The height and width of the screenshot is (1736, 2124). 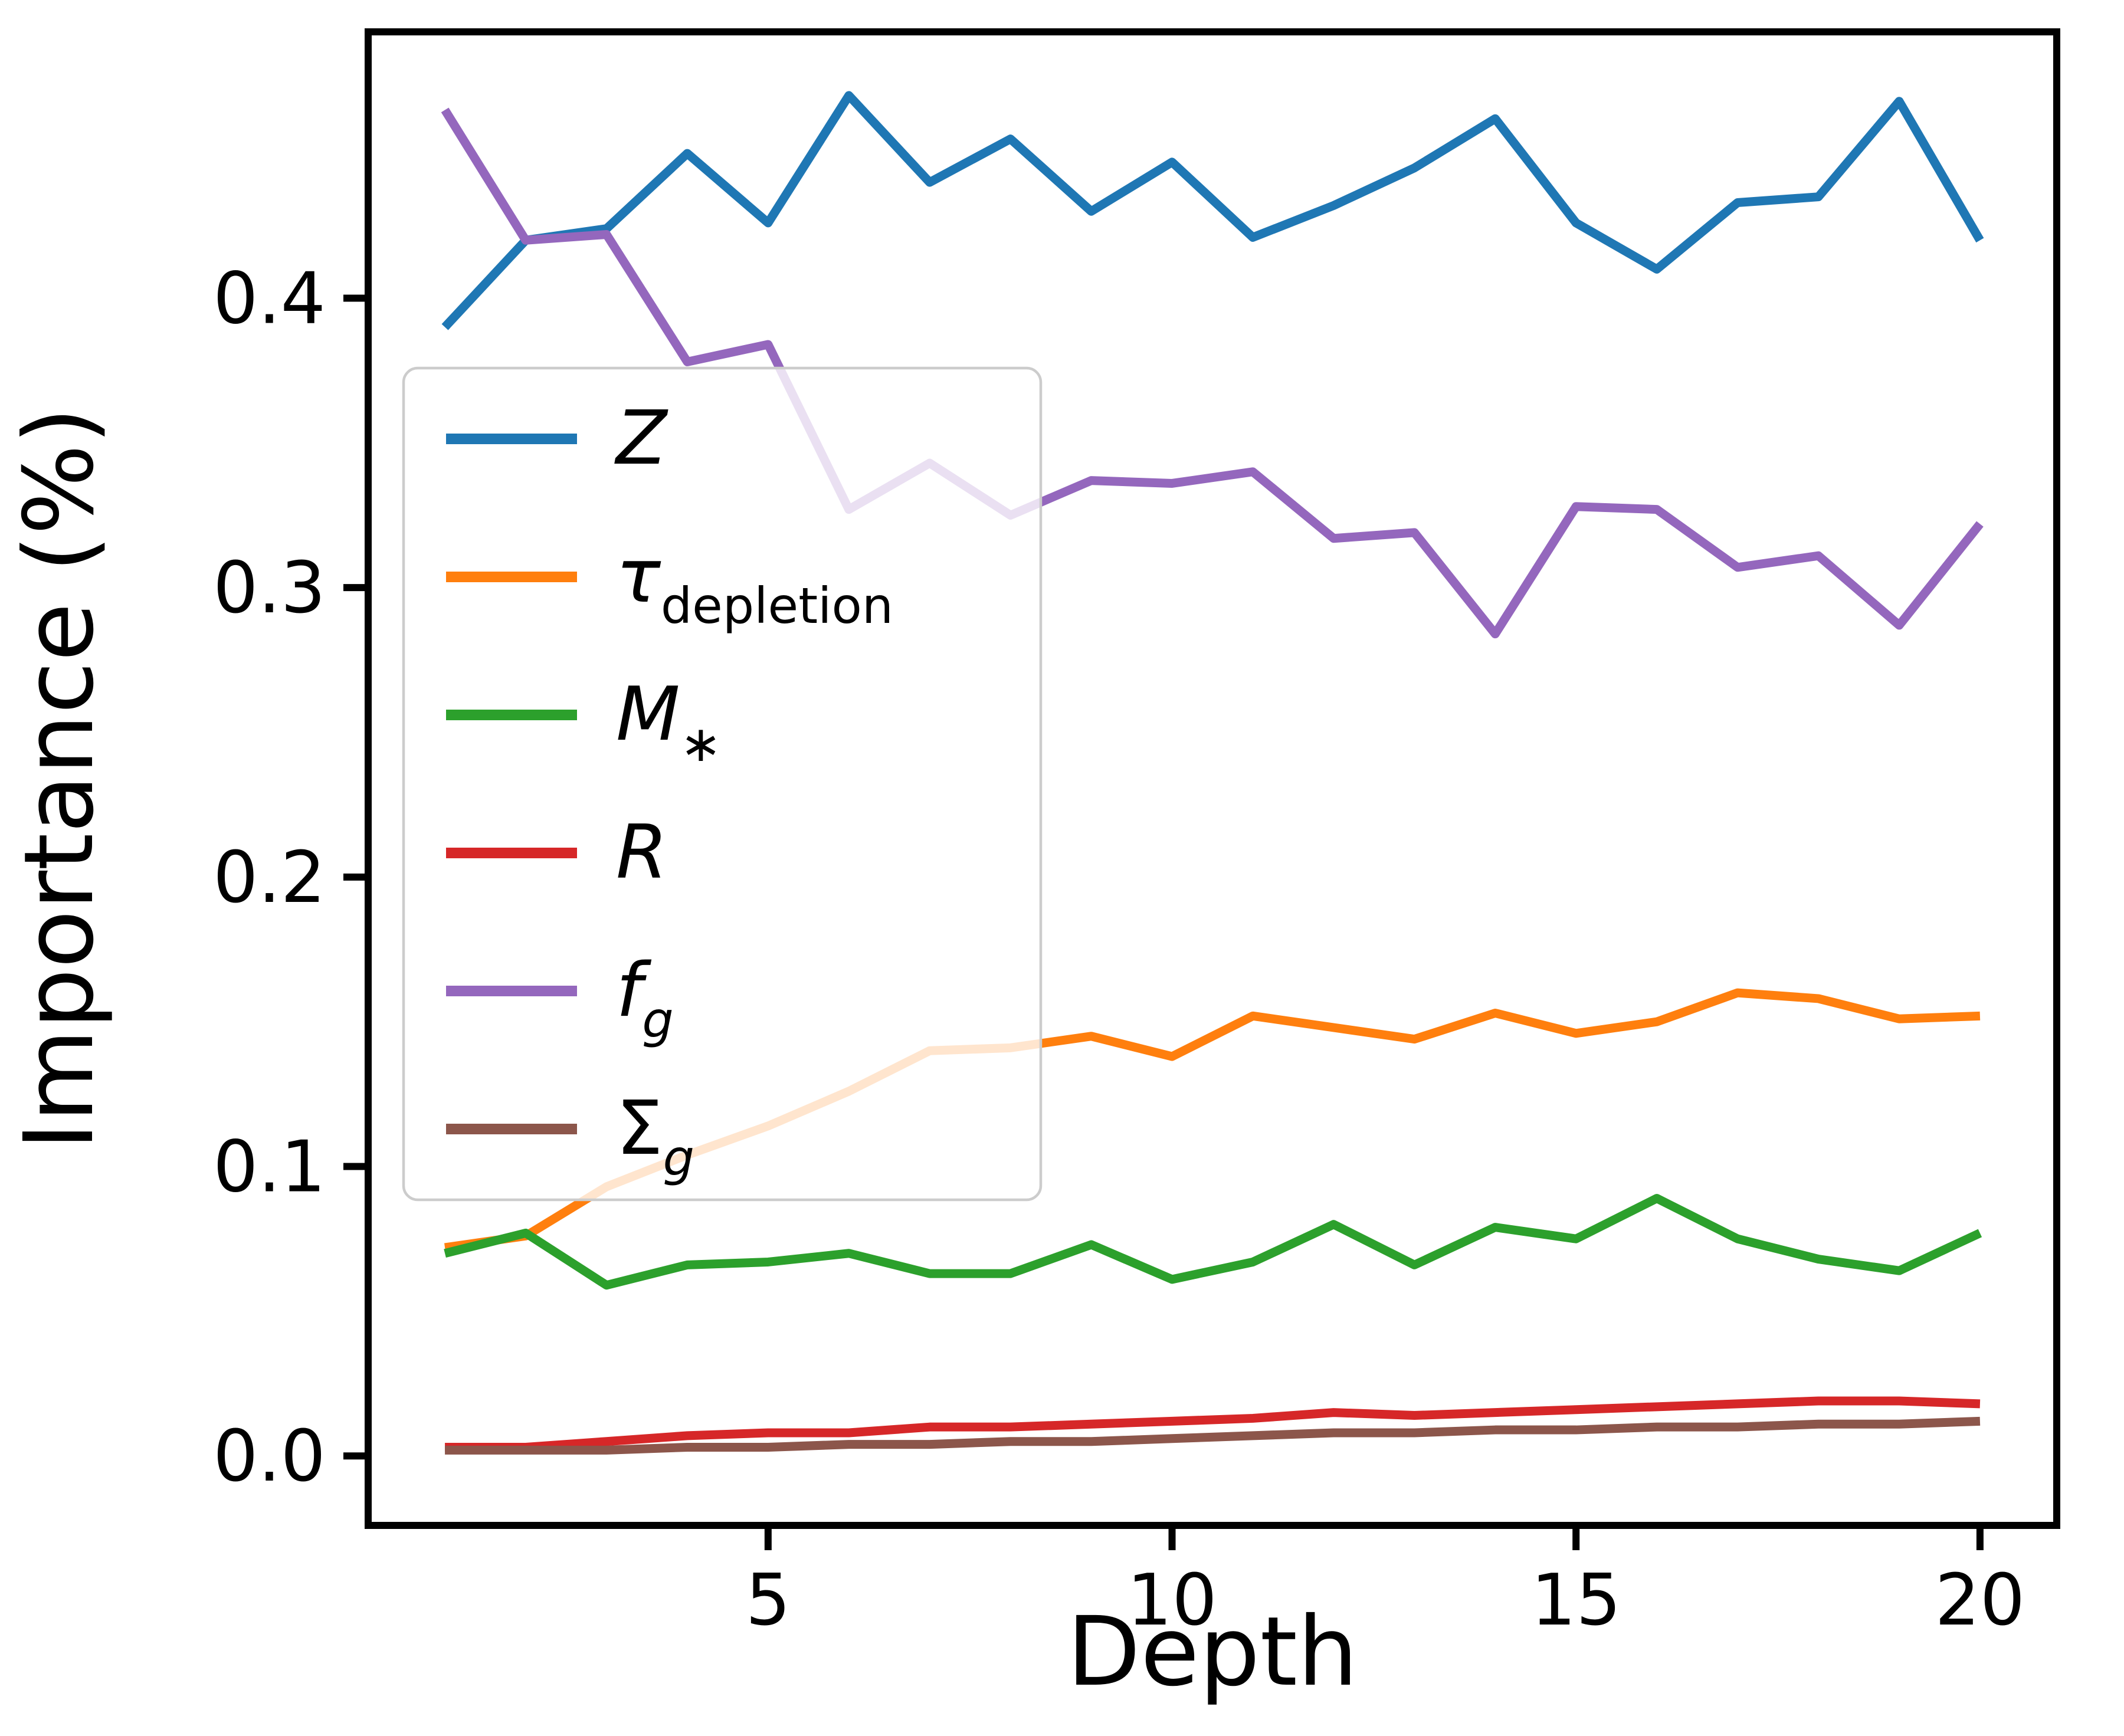 What do you see at coordinates (1576, 1601) in the screenshot?
I see `x-tick-label: 15` at bounding box center [1576, 1601].